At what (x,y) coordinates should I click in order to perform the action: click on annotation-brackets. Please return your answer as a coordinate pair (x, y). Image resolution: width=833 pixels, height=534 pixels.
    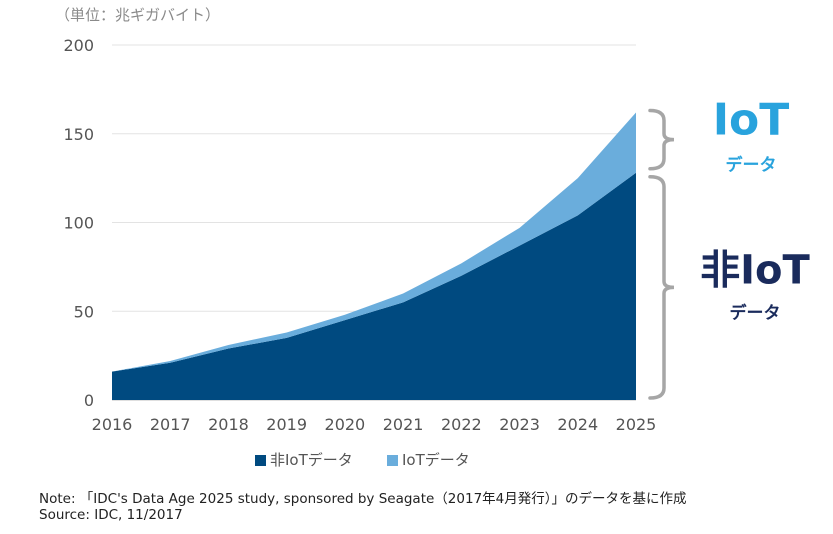
    Looking at the image, I should click on (661, 254).